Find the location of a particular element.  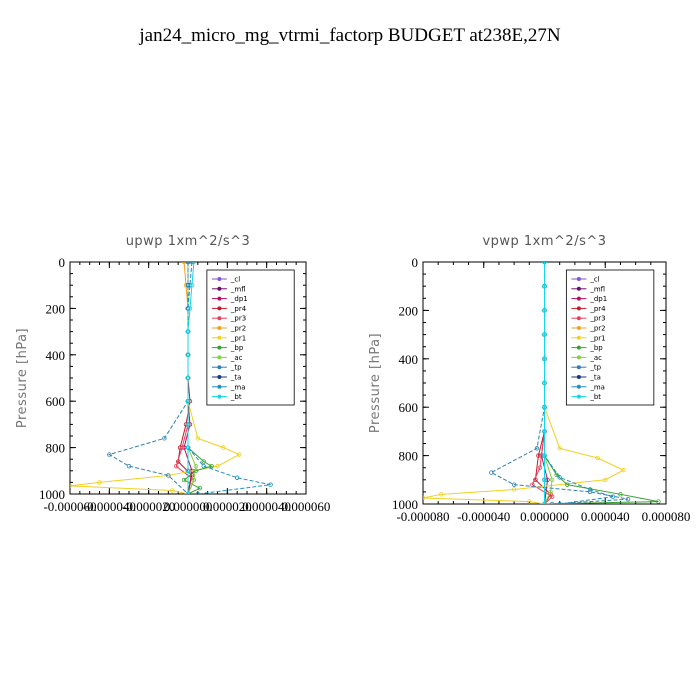

x-tick-label: 0.000060 is located at coordinates (306, 506).